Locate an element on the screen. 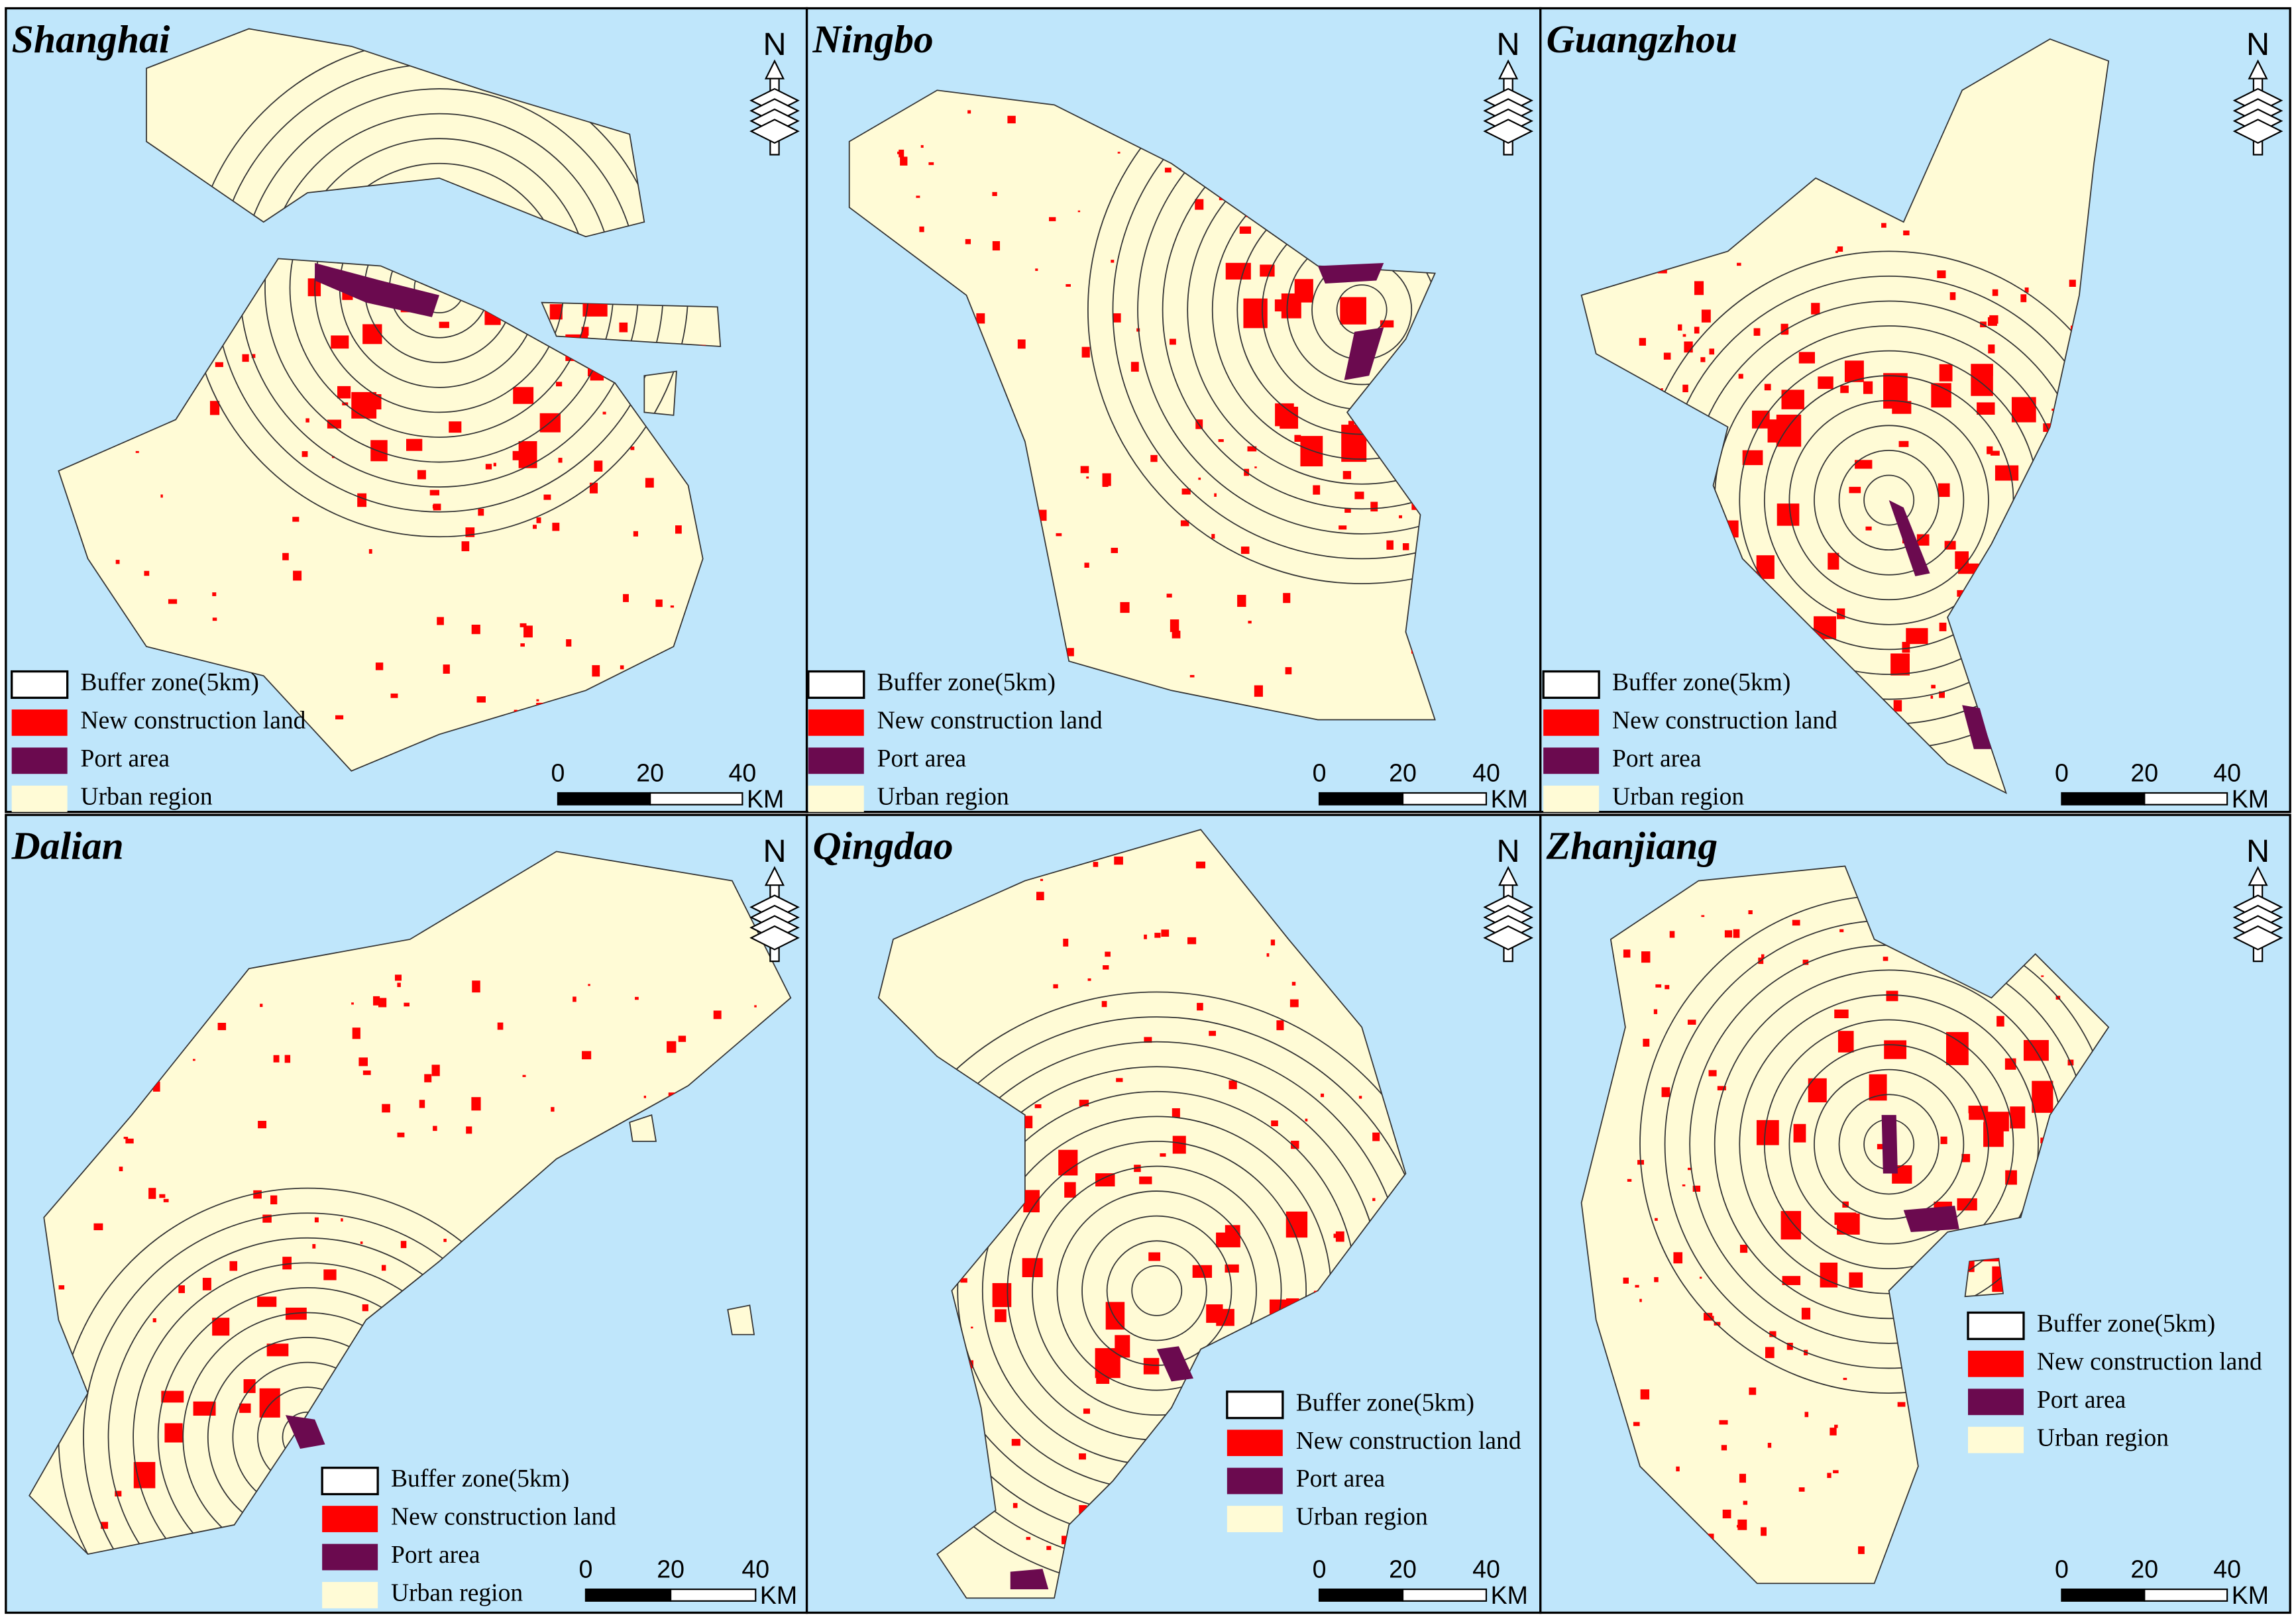 The width and height of the screenshot is (2296, 1621). legend-label: Port area is located at coordinates (125, 758).